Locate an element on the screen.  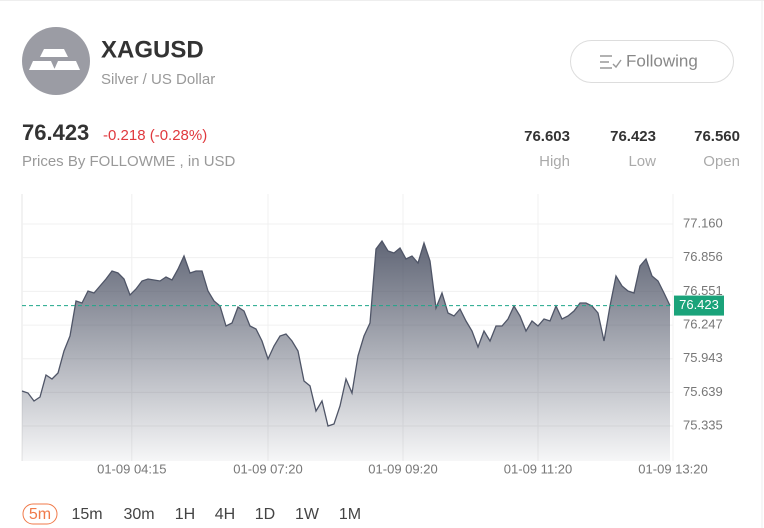
symbol-icon is located at coordinates (56, 61).